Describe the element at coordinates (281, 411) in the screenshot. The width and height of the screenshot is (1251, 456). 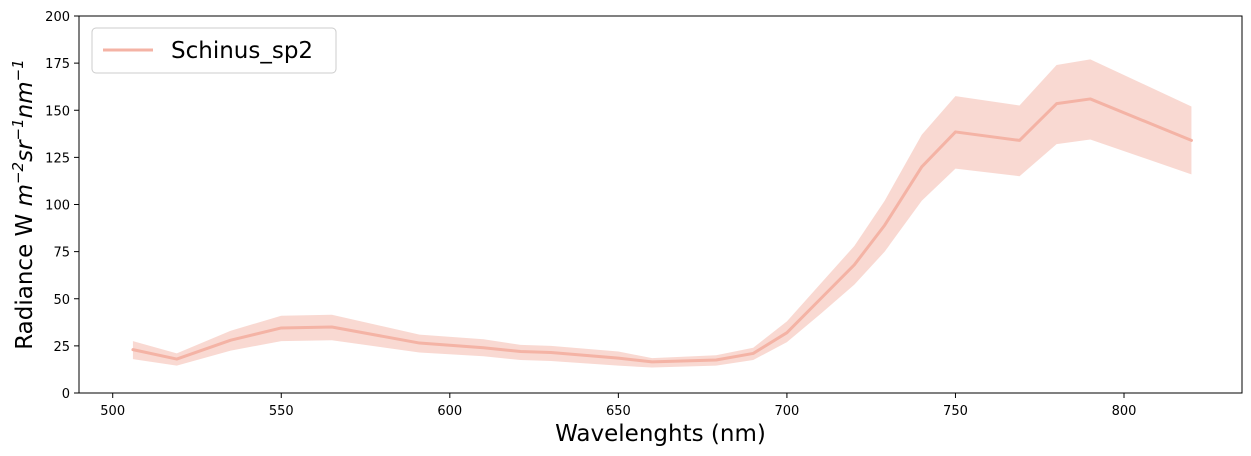
I see `x-tick-label: 550` at that location.